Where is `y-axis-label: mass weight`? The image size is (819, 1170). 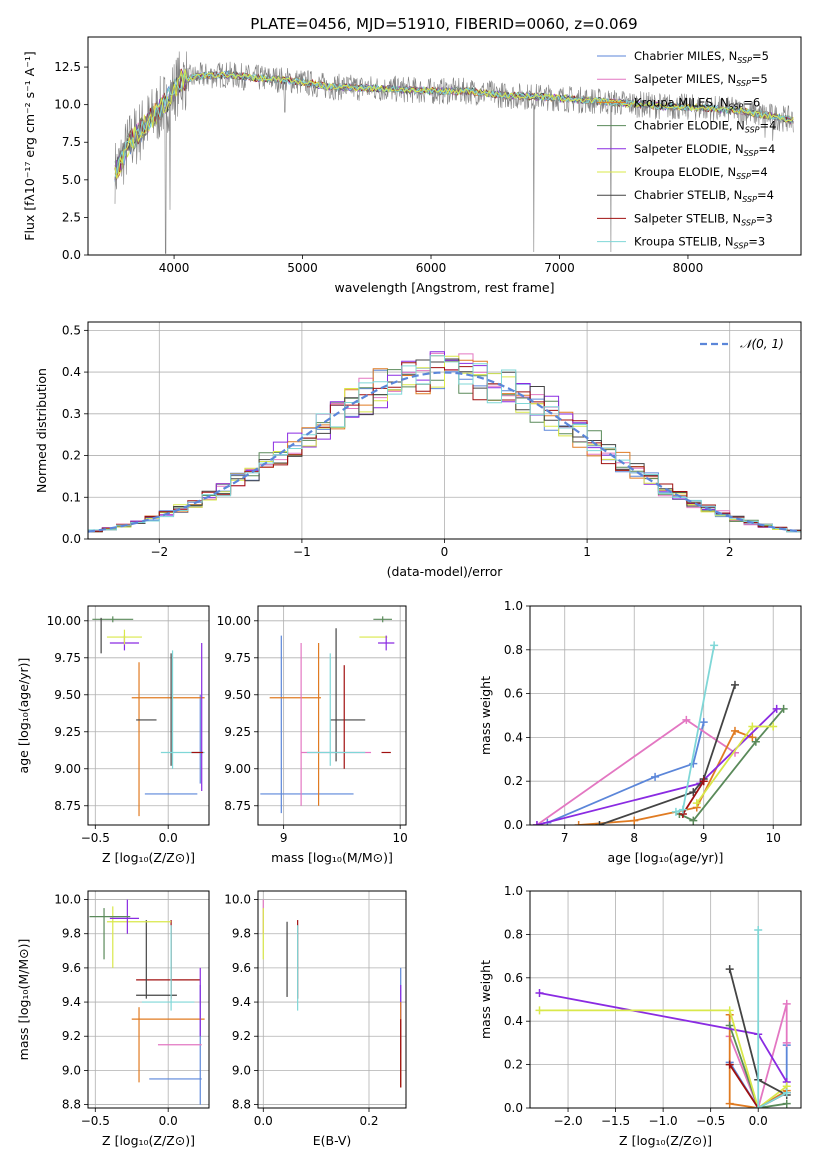
y-axis-label: mass weight is located at coordinates (485, 999).